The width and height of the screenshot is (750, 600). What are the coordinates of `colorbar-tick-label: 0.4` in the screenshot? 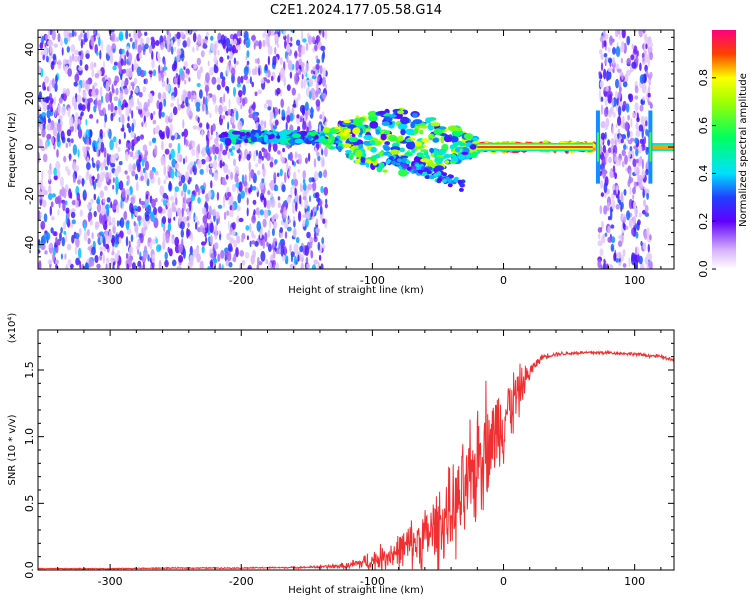 It's located at (703, 174).